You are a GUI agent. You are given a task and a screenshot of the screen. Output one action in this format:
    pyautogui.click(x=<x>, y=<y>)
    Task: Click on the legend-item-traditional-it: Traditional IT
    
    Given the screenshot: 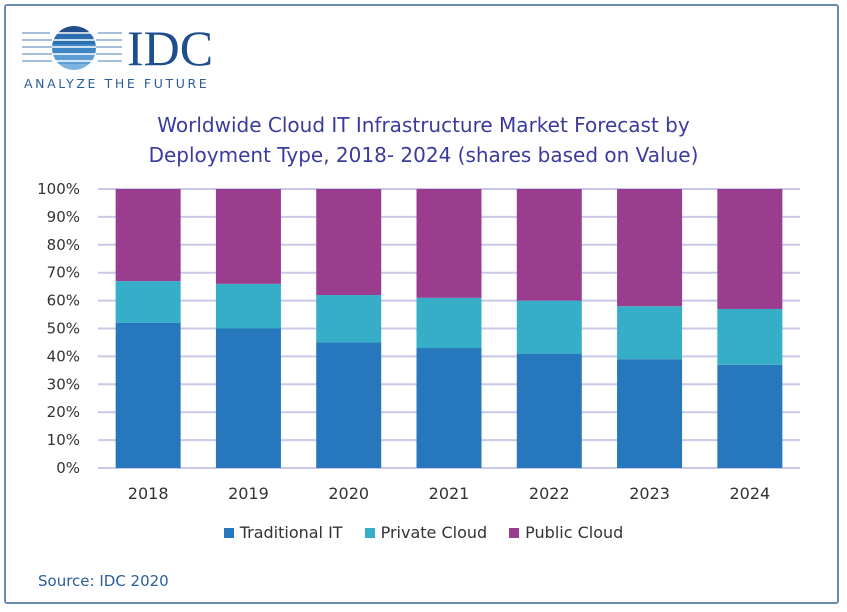 What is the action you would take?
    pyautogui.click(x=283, y=532)
    